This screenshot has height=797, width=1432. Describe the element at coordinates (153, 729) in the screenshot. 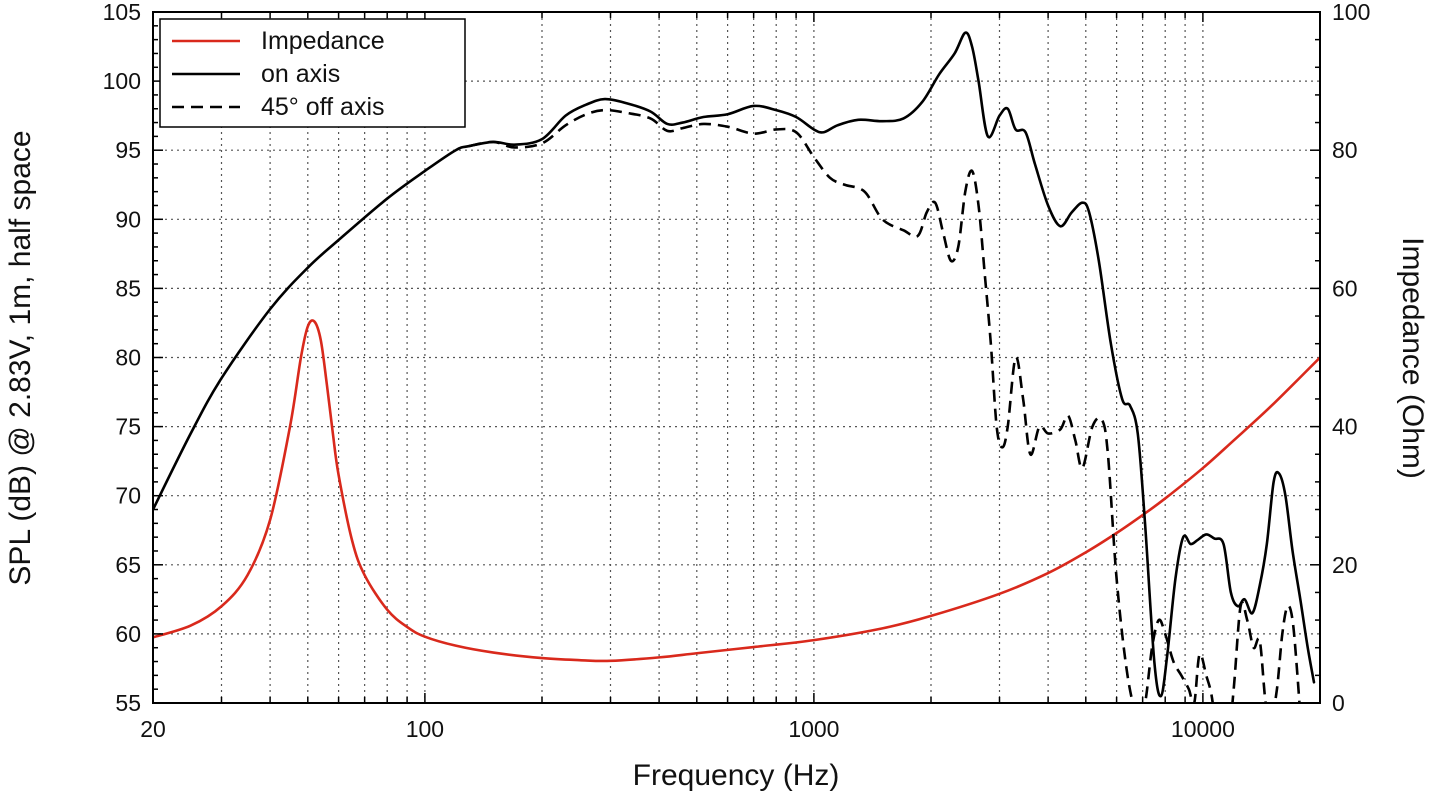

I see `x-tick-label: 20` at that location.